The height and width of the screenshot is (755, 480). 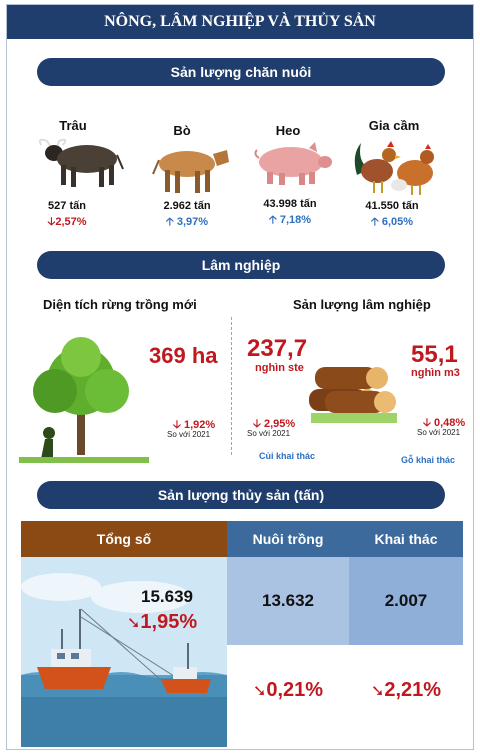 What do you see at coordinates (120, 304) in the screenshot?
I see `new-forest-area-label: Diện tích rừng trồng mới` at bounding box center [120, 304].